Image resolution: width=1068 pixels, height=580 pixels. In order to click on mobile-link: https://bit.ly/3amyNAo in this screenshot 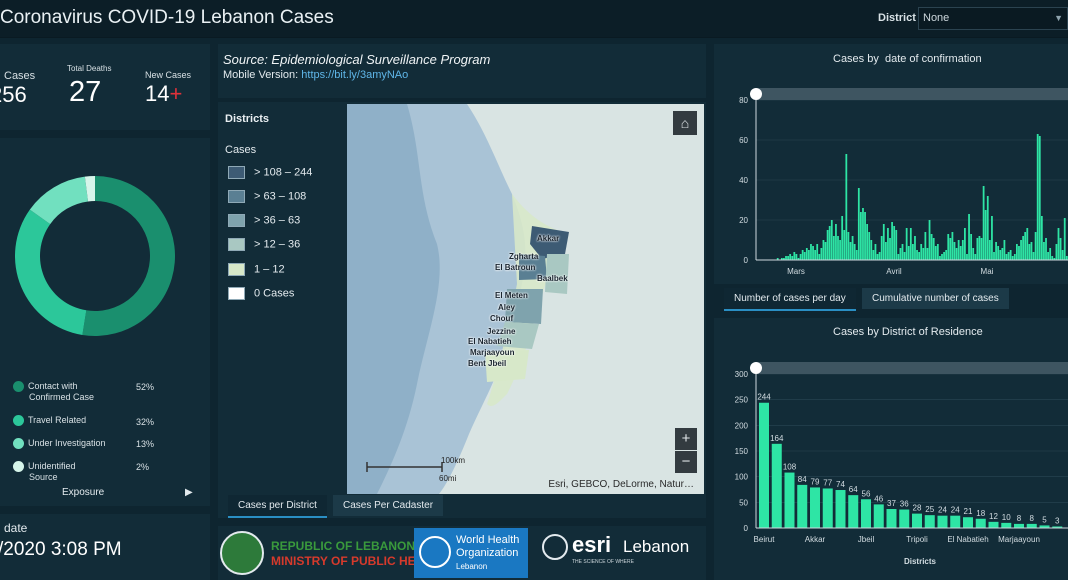, I will do `click(355, 75)`.